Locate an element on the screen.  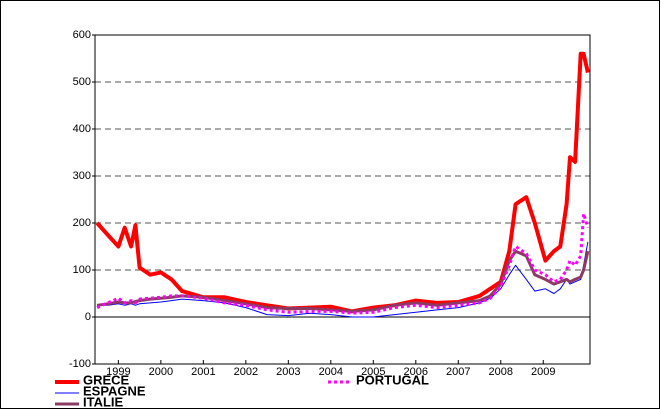
y-tick-label: 500 is located at coordinates (82, 82).